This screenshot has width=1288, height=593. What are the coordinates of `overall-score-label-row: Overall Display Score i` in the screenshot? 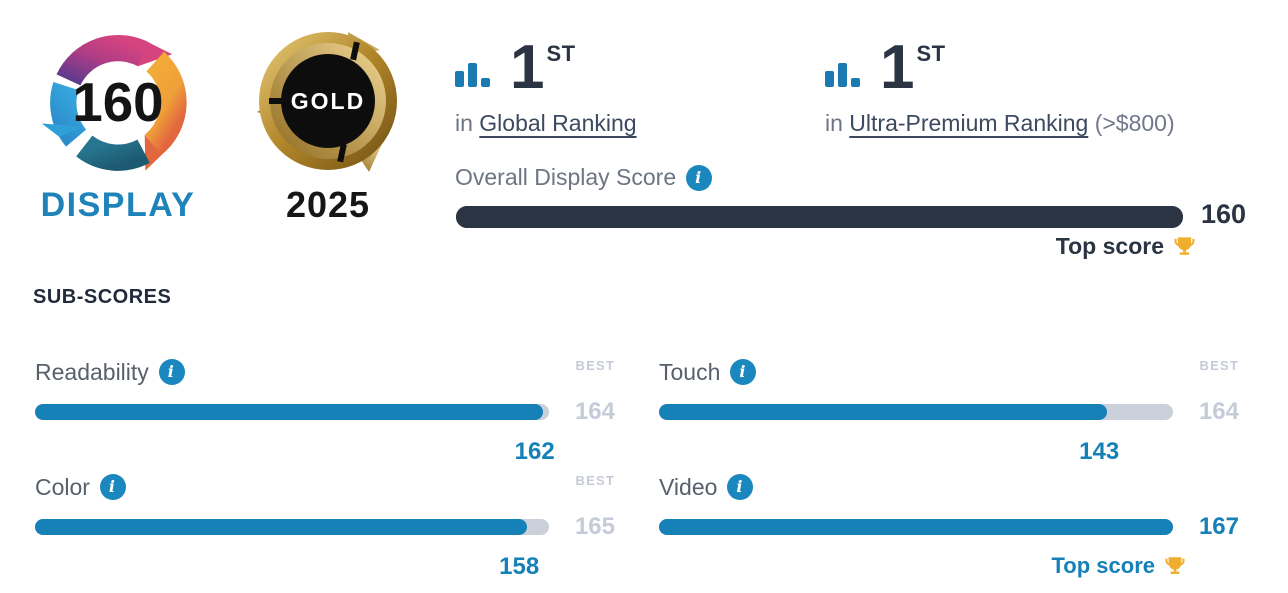 It's located at (584, 177).